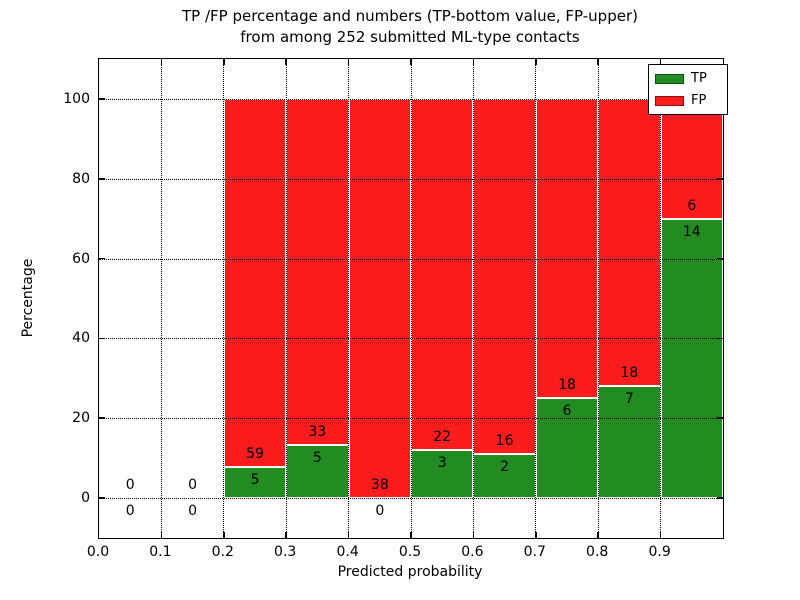 The image size is (800, 600). I want to click on bar-count-label-tp: 14, so click(691, 231).